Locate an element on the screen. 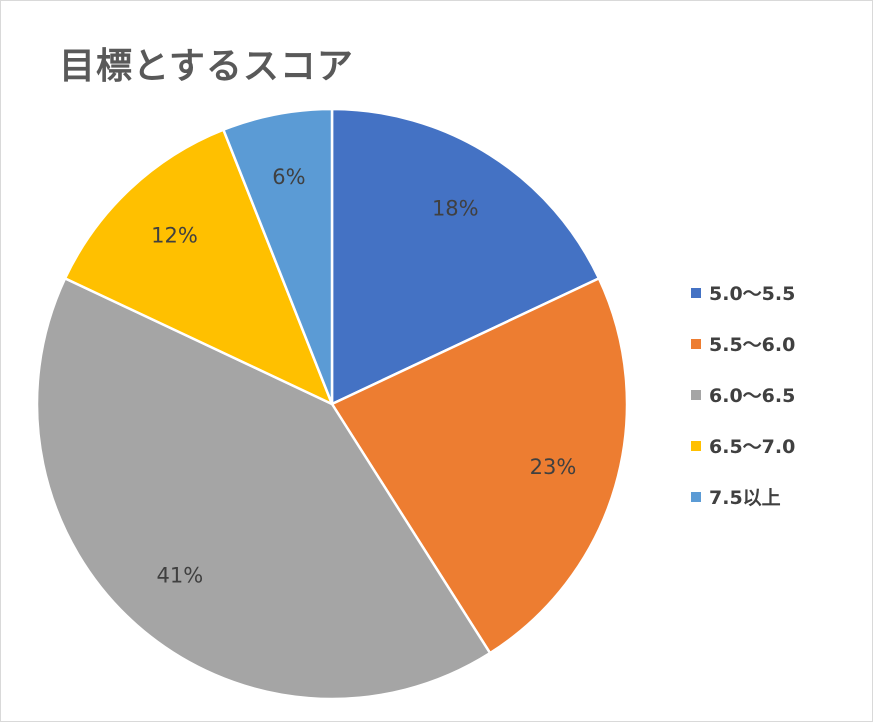  data-label-1: 18% is located at coordinates (455, 209).